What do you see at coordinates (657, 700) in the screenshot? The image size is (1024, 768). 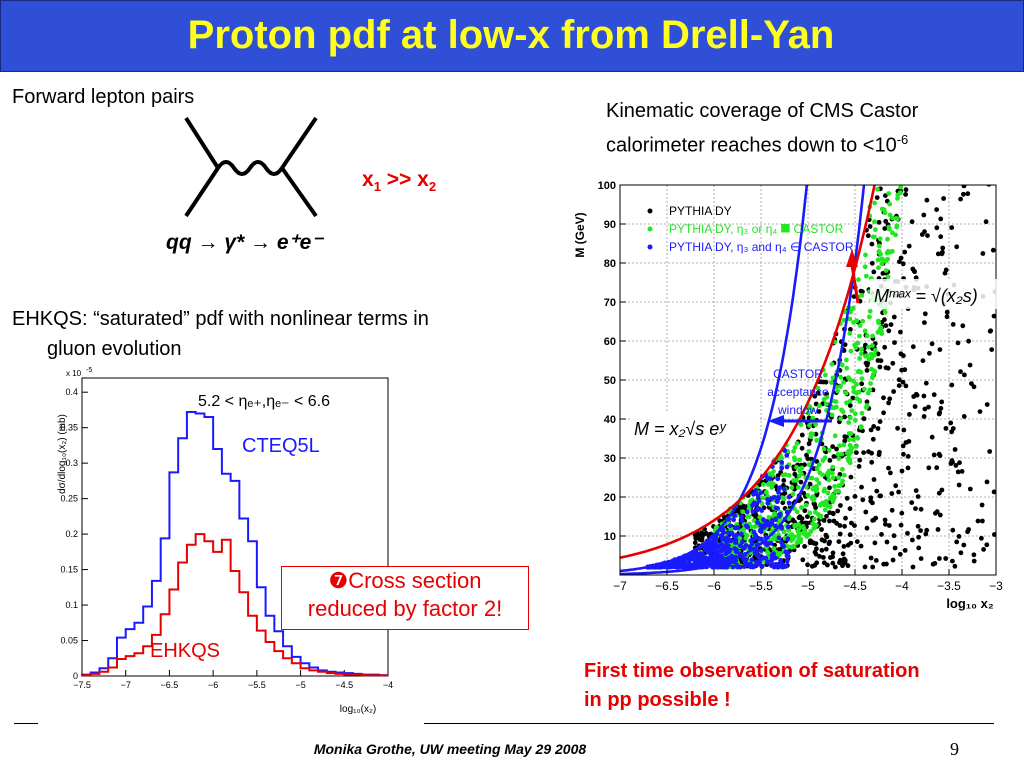 I see `conclusion-line2: in pp possible !` at bounding box center [657, 700].